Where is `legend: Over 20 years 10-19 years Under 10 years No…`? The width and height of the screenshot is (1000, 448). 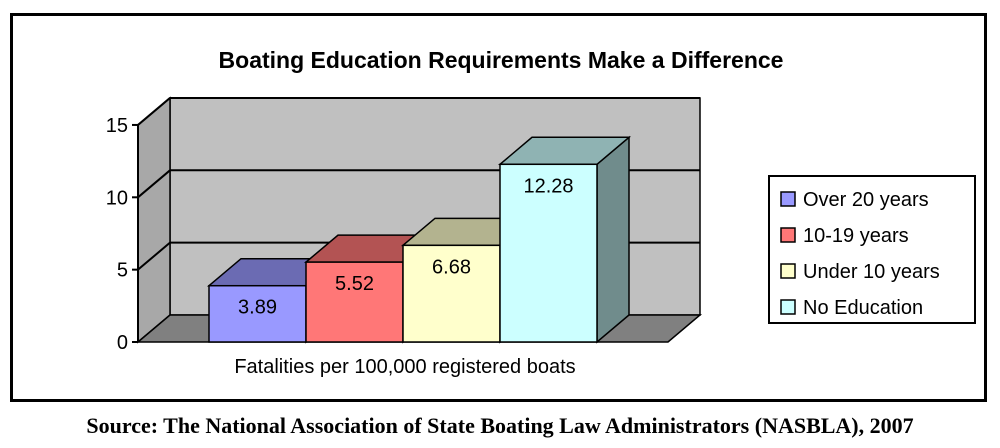 legend: Over 20 years 10-19 years Under 10 years No… is located at coordinates (872, 249).